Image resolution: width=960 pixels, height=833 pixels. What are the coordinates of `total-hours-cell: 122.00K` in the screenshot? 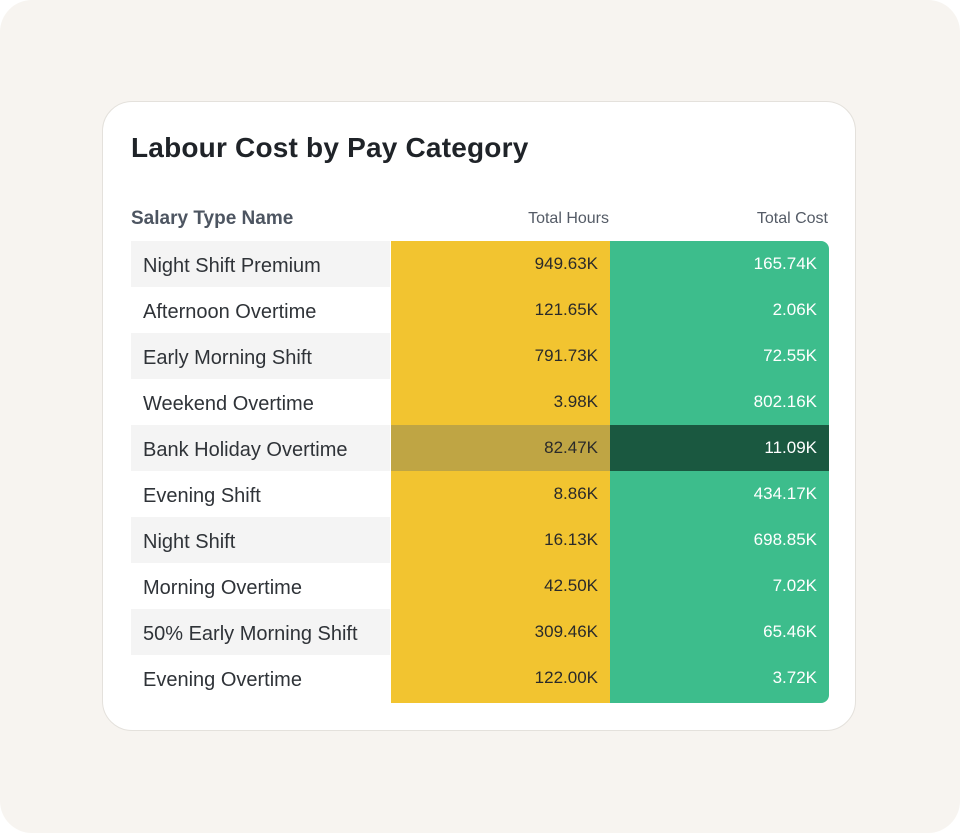 It's located at (566, 677).